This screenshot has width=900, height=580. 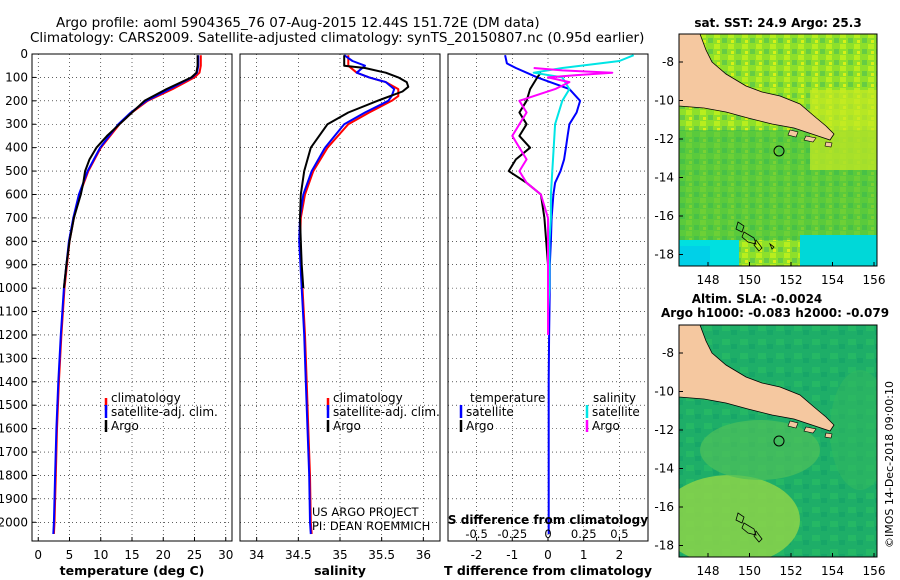 What do you see at coordinates (14, 475) in the screenshot?
I see `y-tick-label: 1800` at bounding box center [14, 475].